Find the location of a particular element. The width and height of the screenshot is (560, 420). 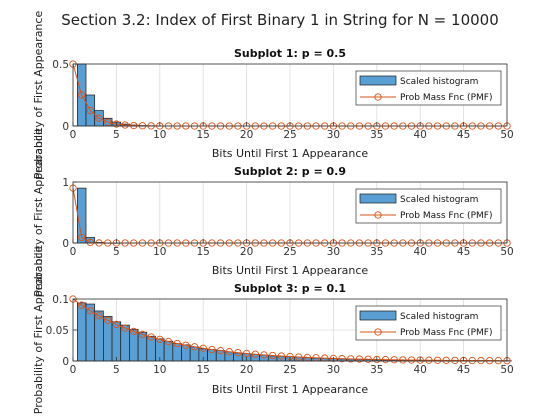

y-tick-label: 0.1 is located at coordinates (60, 300).